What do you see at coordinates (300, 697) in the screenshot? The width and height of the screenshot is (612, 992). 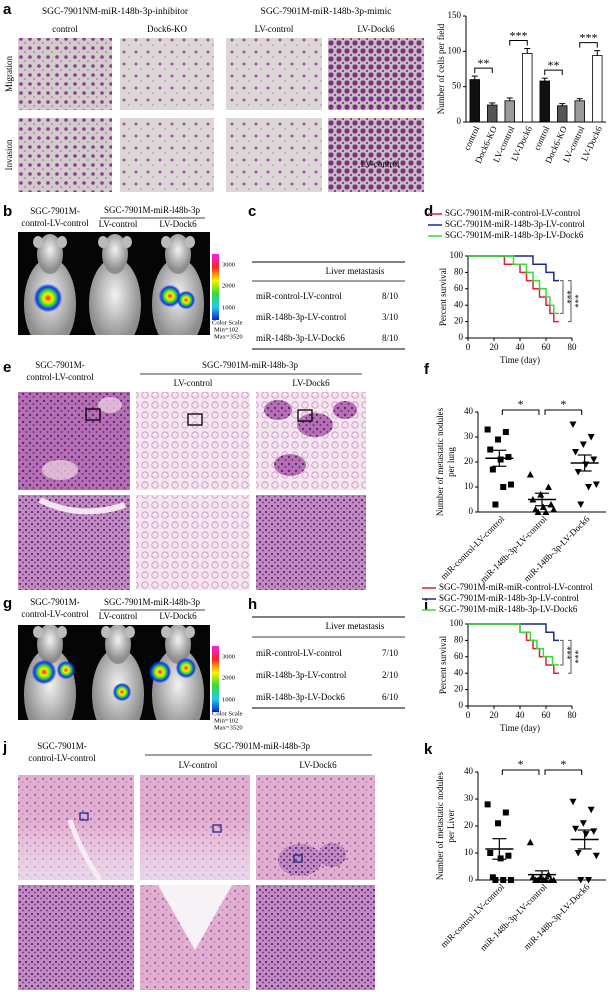 I see `table-cell: miR-148b-3p-LV-Dock6` at bounding box center [300, 697].